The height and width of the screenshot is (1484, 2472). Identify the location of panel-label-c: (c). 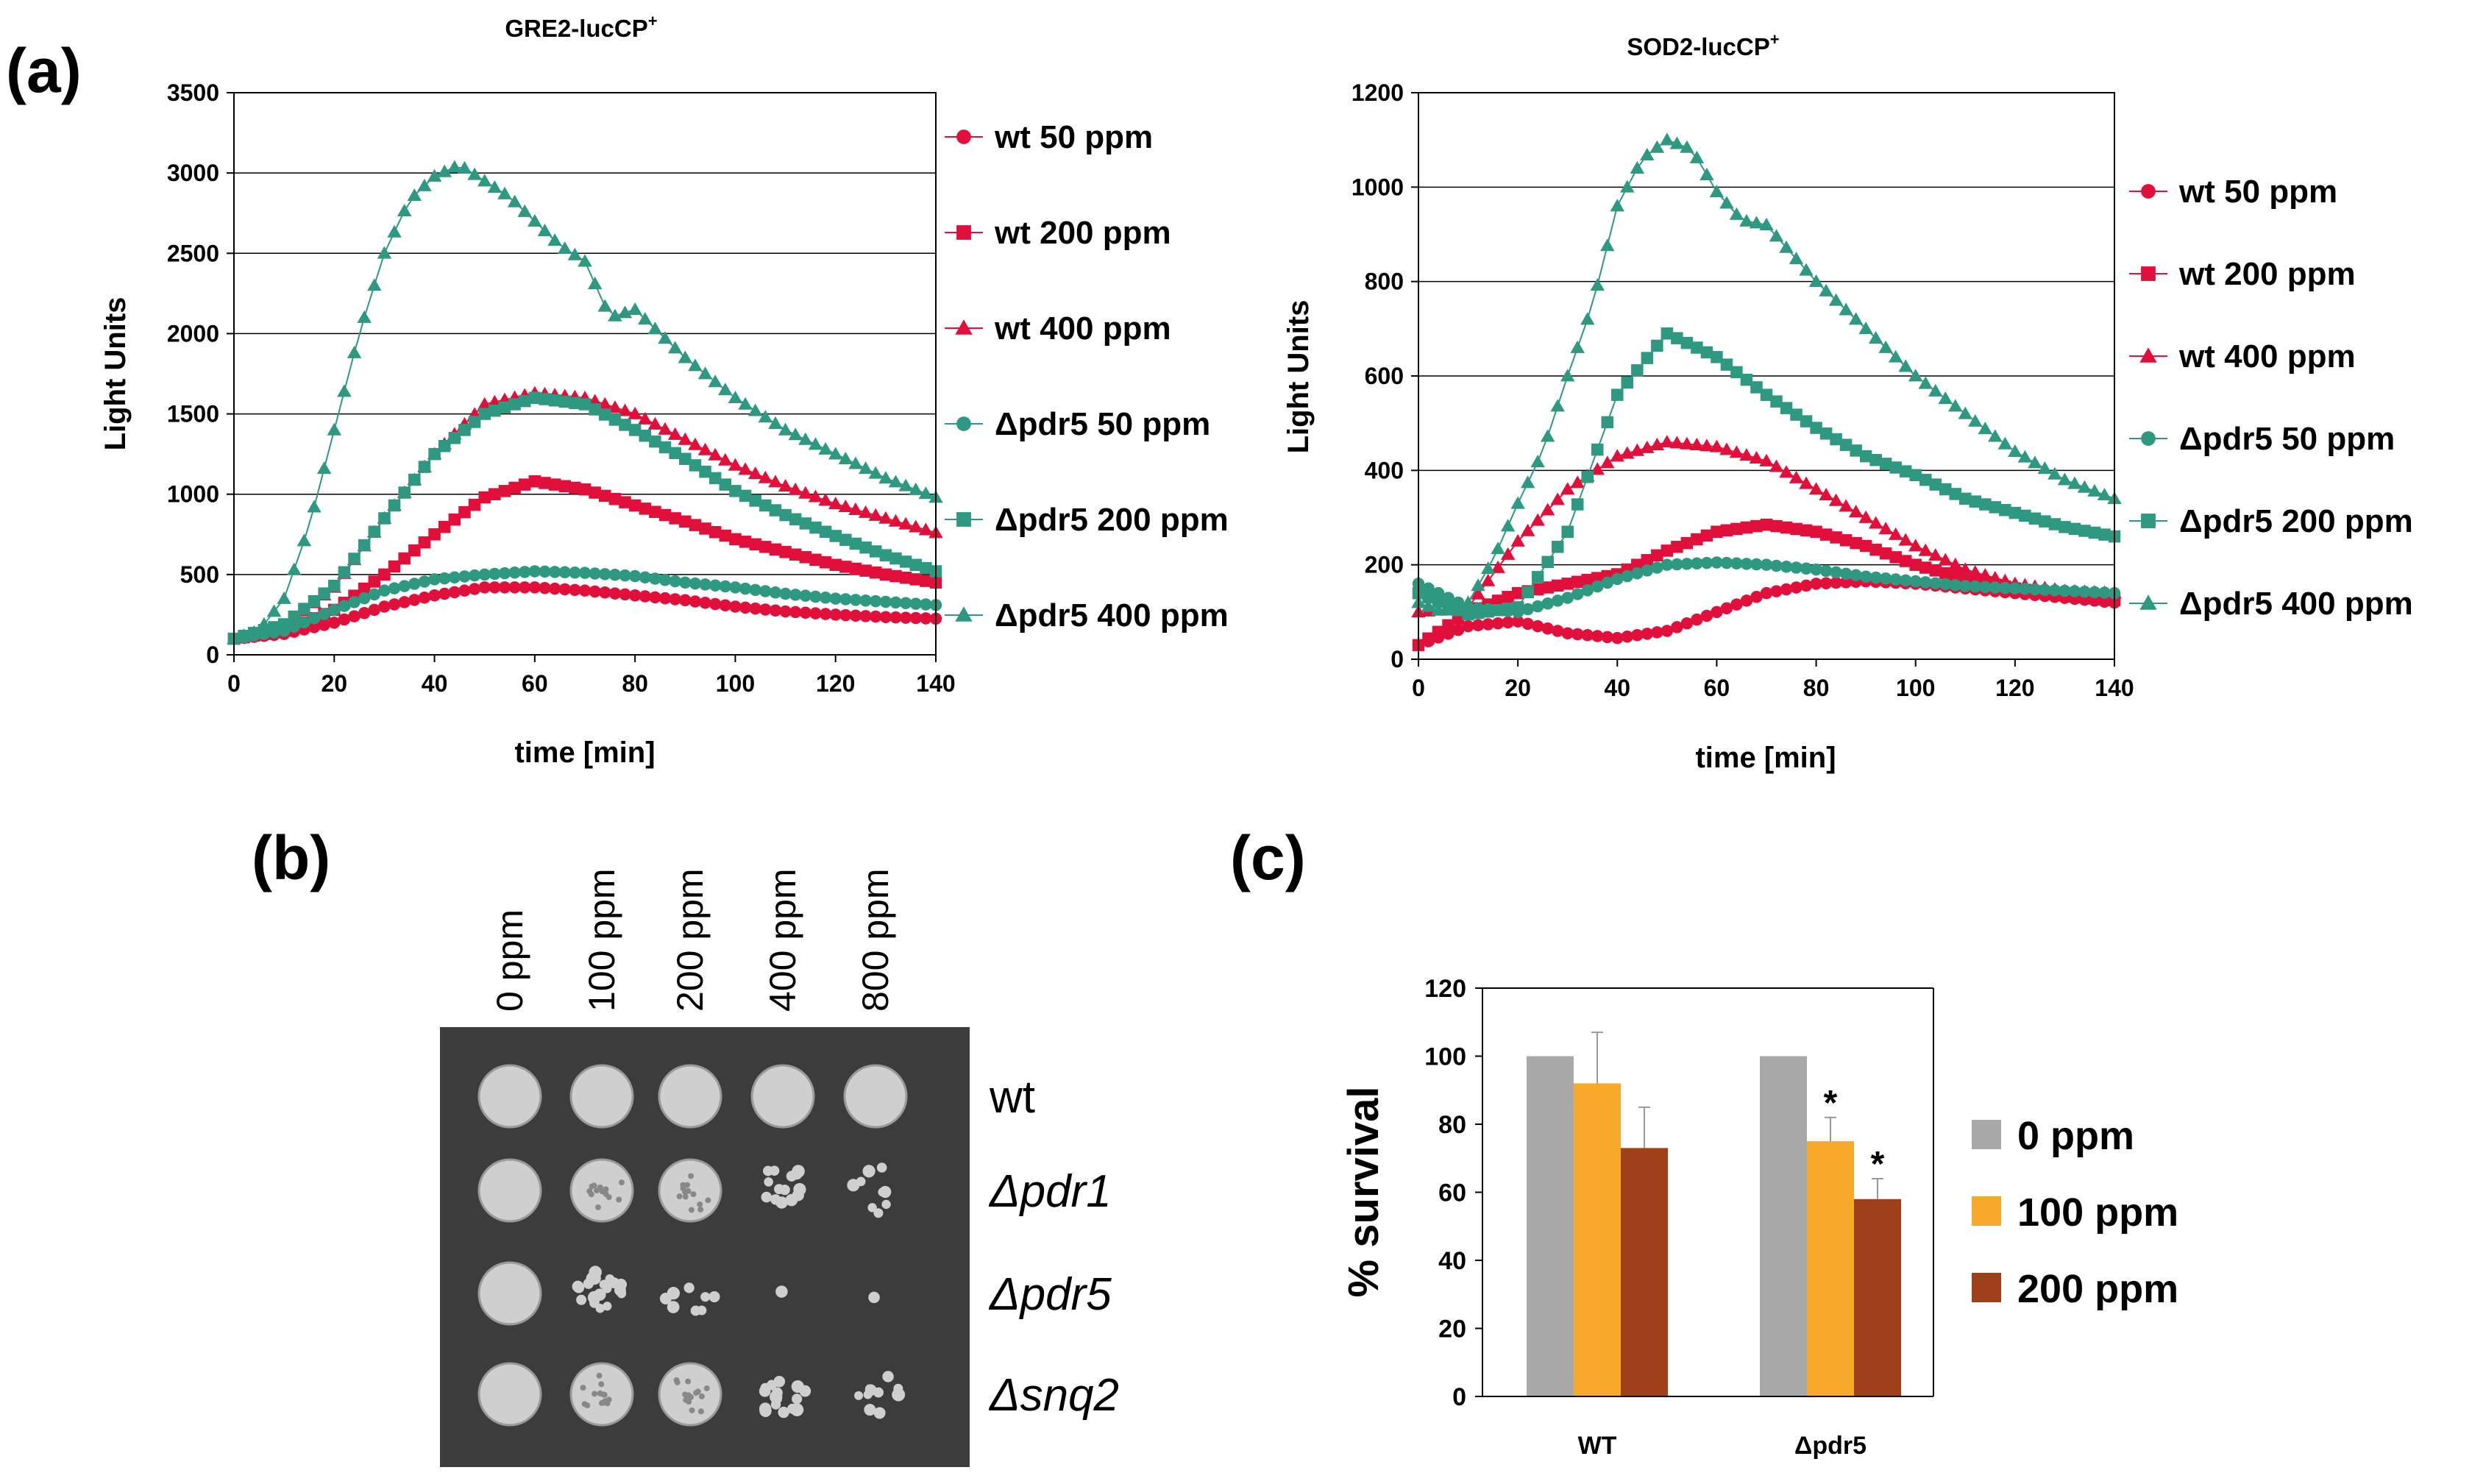
(1268, 857).